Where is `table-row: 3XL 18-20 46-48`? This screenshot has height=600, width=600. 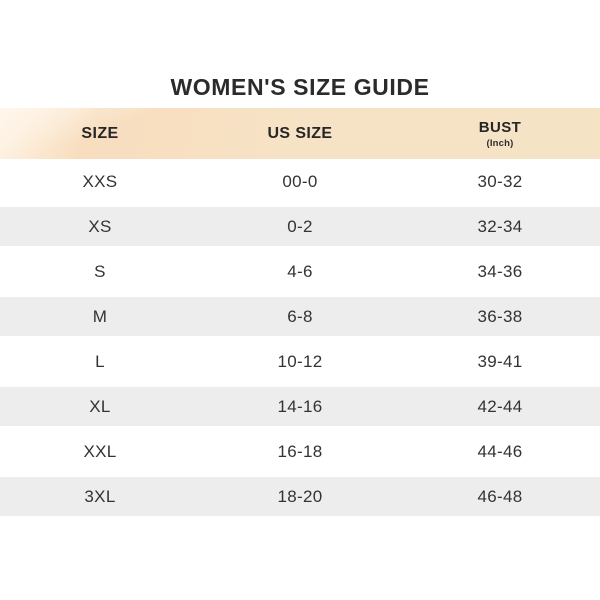
table-row: 3XL 18-20 46-48 is located at coordinates (300, 496).